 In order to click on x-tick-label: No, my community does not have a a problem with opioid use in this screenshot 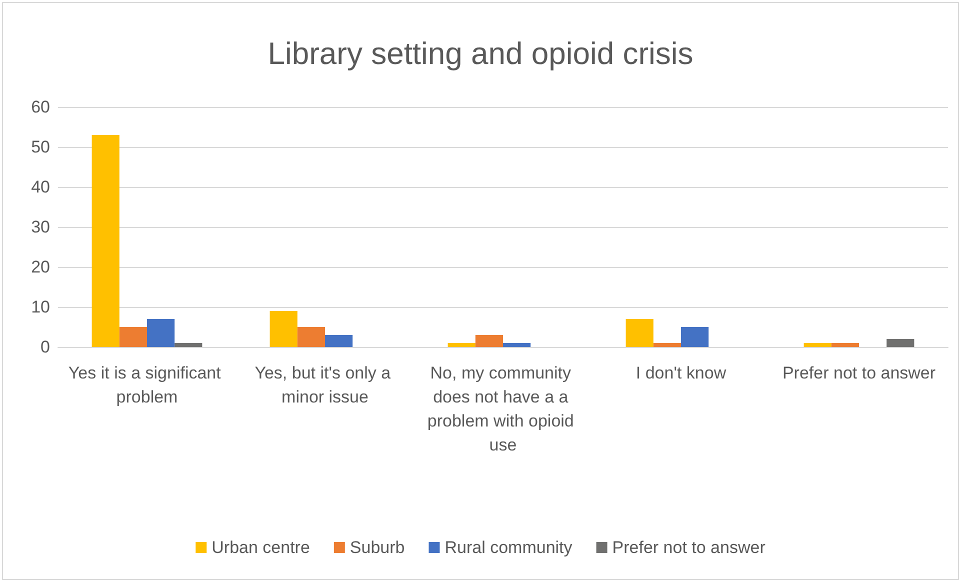, I will do `click(503, 409)`.